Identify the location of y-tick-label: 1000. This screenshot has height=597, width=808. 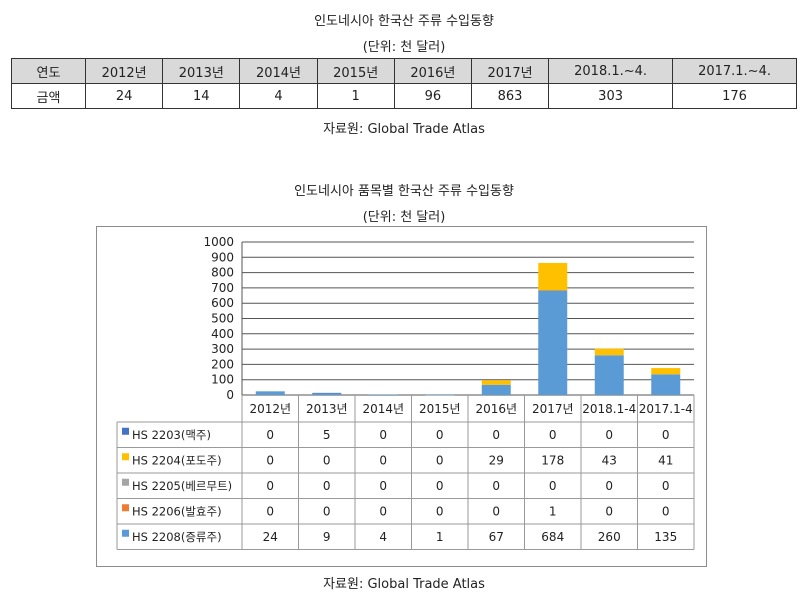
(218, 242).